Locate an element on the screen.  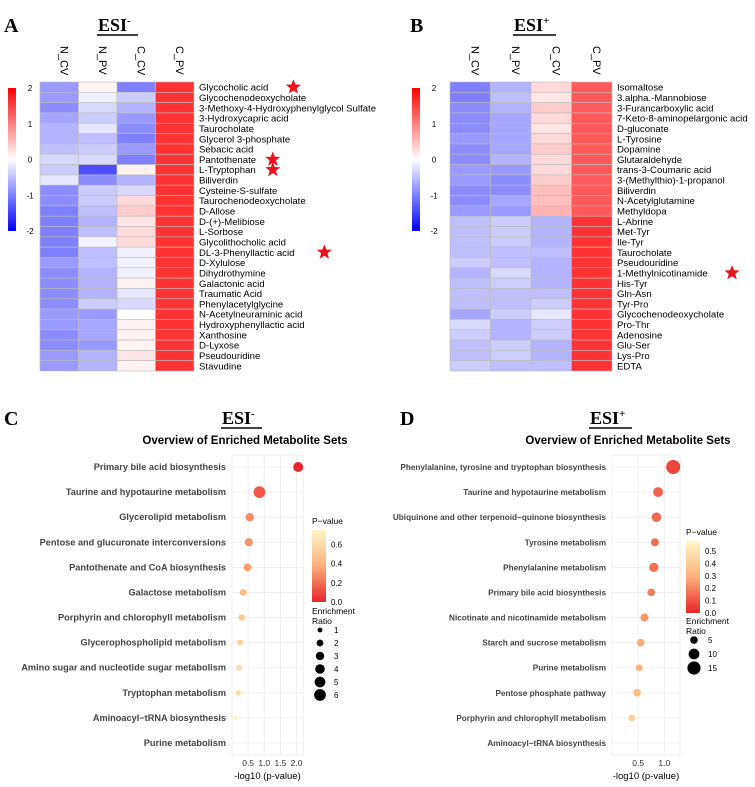
heatmap-row-label: D-gluconate is located at coordinates (643, 129).